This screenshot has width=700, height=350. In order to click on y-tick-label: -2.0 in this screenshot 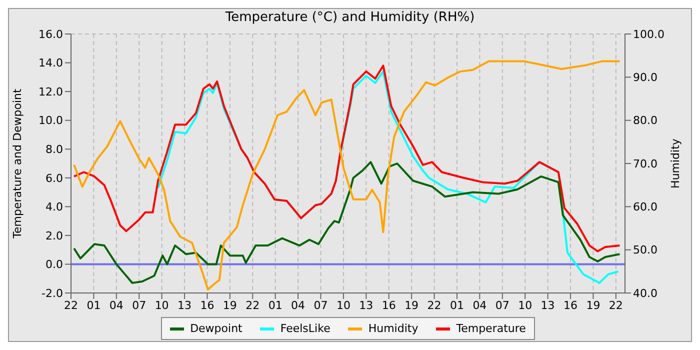, I will do `click(52, 293)`.